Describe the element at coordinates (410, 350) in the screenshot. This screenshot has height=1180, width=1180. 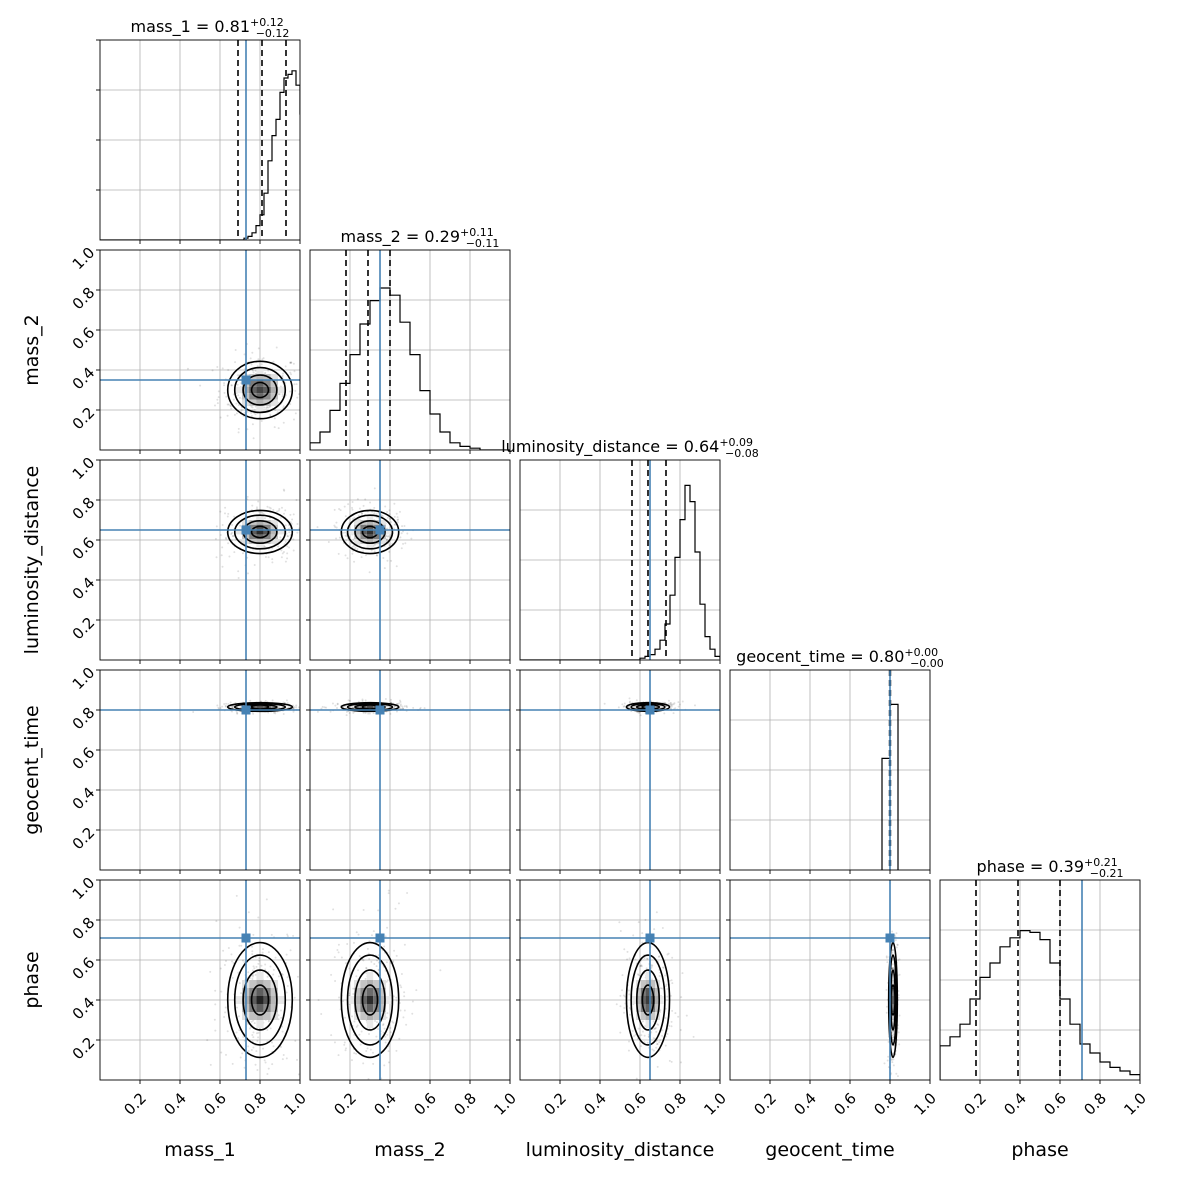
I see `panel-content` at that location.